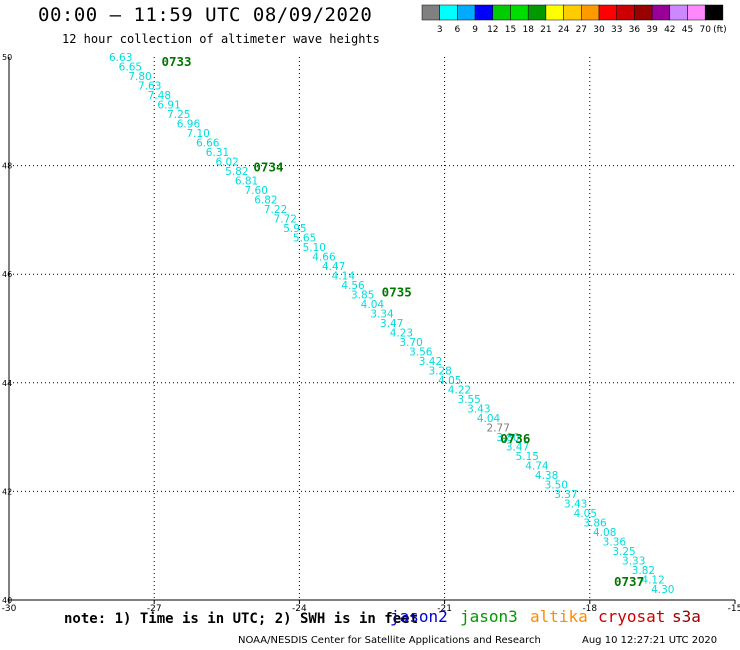  What do you see at coordinates (468, 400) in the screenshot?
I see `swh-value-label: 3.55` at bounding box center [468, 400].